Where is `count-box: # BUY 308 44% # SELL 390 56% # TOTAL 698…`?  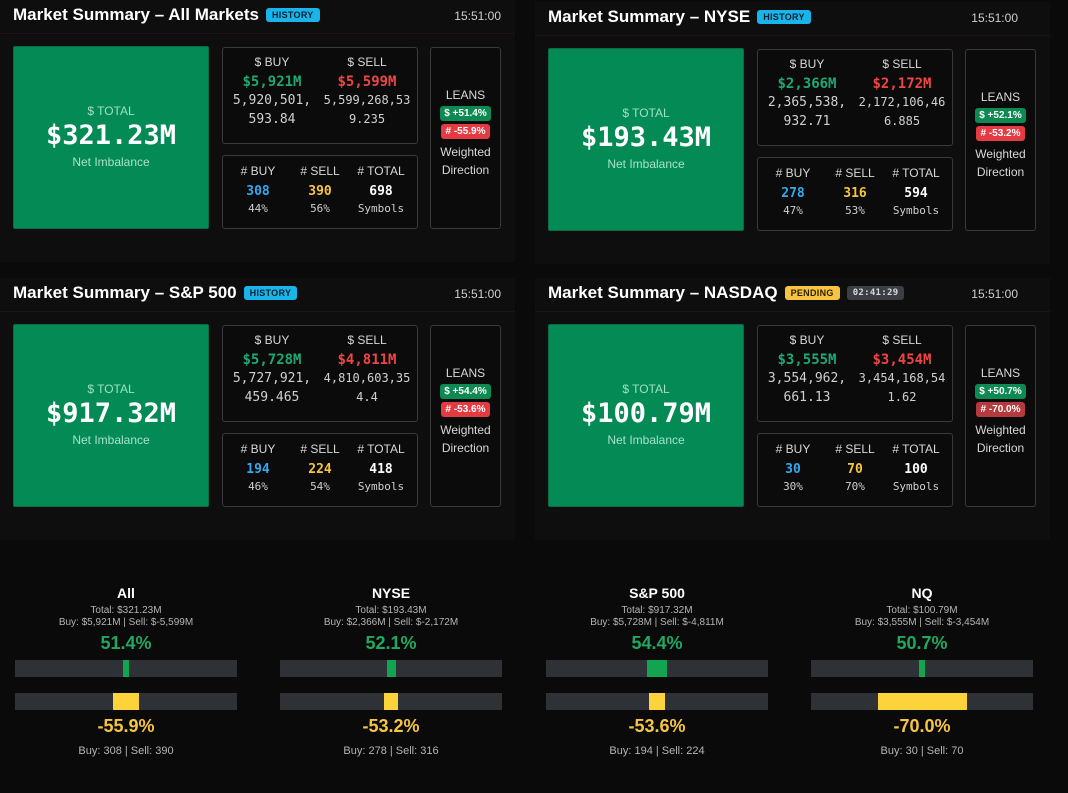 count-box: # BUY 308 44% # SELL 390 56% # TOTAL 698… is located at coordinates (320, 192).